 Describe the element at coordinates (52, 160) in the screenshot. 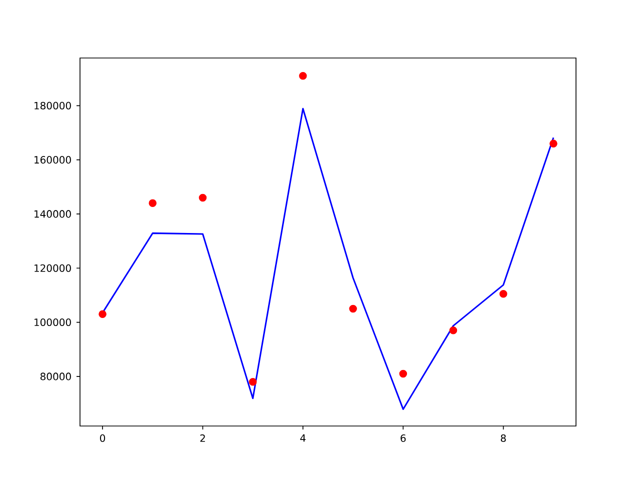

I see `y-tick-label: 160000` at that location.